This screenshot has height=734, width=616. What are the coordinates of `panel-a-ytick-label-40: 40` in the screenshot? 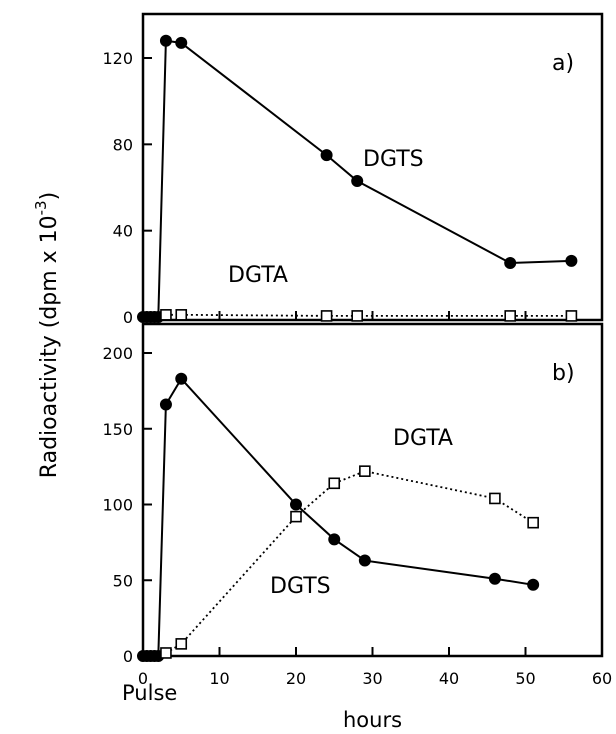 It's located at (123, 231).